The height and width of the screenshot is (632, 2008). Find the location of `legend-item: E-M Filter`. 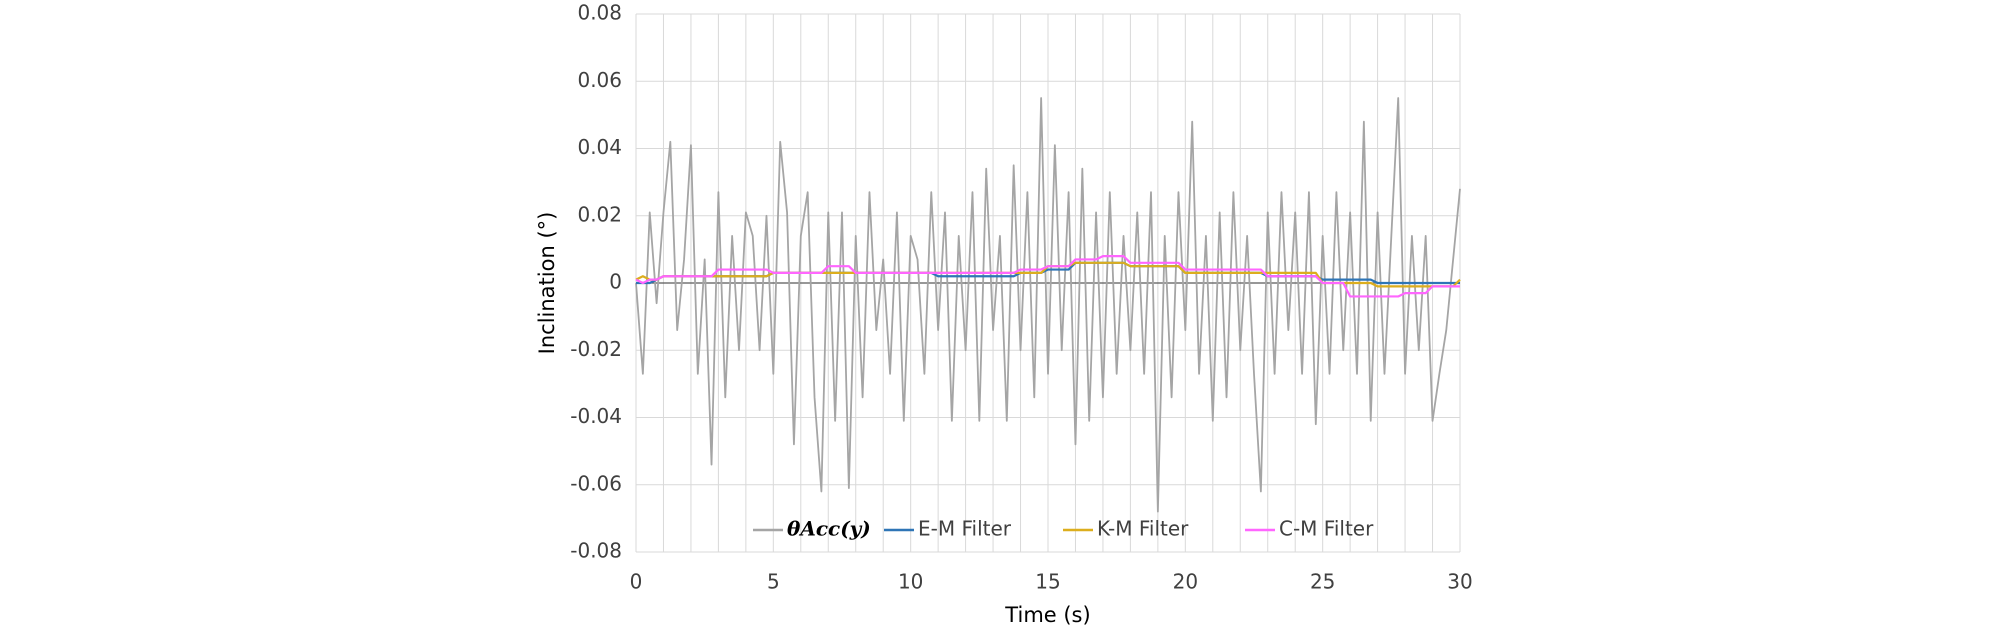

legend-item: E-M Filter is located at coordinates (948, 529).